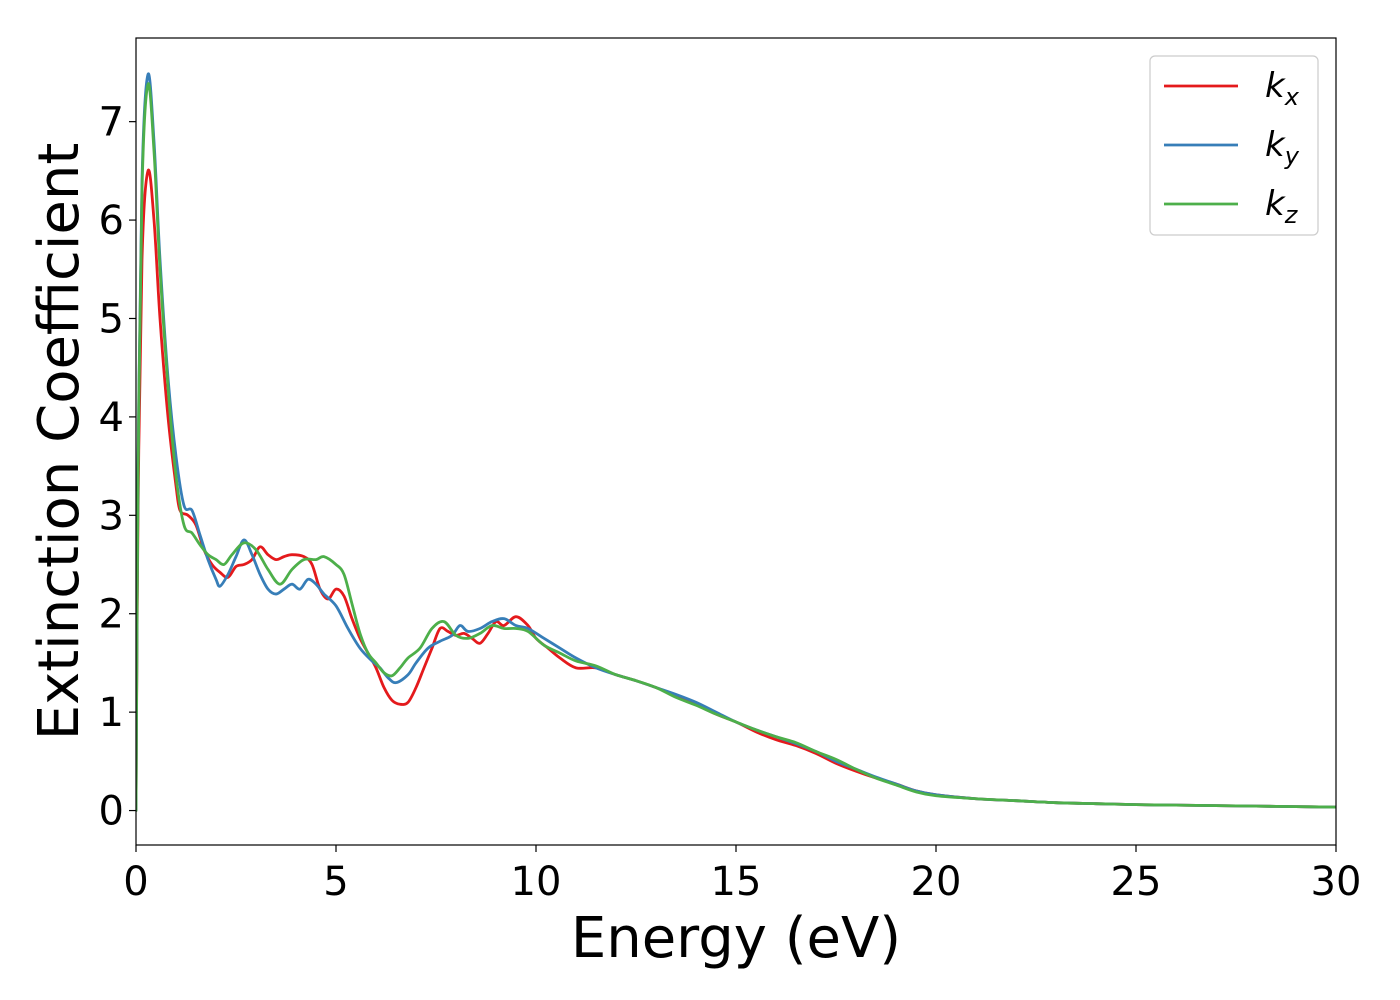 The width and height of the screenshot is (1400, 1000). I want to click on x-axis: 0 5 10 15 20 25 30, so click(742, 875).